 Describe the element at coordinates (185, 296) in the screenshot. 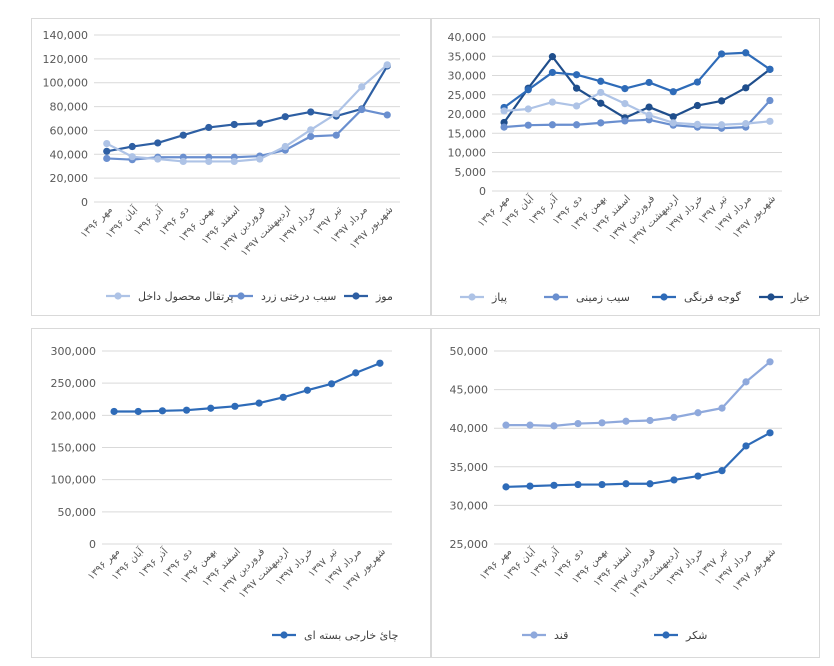

I see `legend-label: پرتقال محصول داخل` at that location.